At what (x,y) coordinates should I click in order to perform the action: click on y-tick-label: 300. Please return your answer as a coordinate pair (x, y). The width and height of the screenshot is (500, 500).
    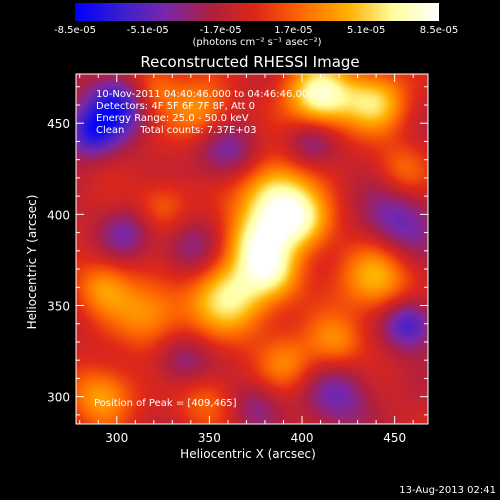
    Looking at the image, I should click on (58, 398).